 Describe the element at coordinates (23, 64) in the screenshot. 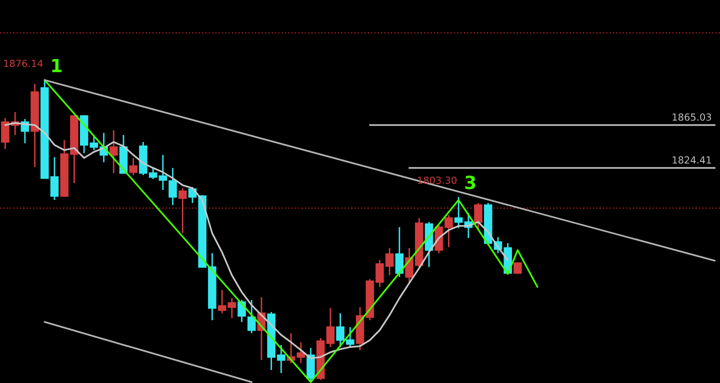

I see `annotation: 1876.14` at that location.